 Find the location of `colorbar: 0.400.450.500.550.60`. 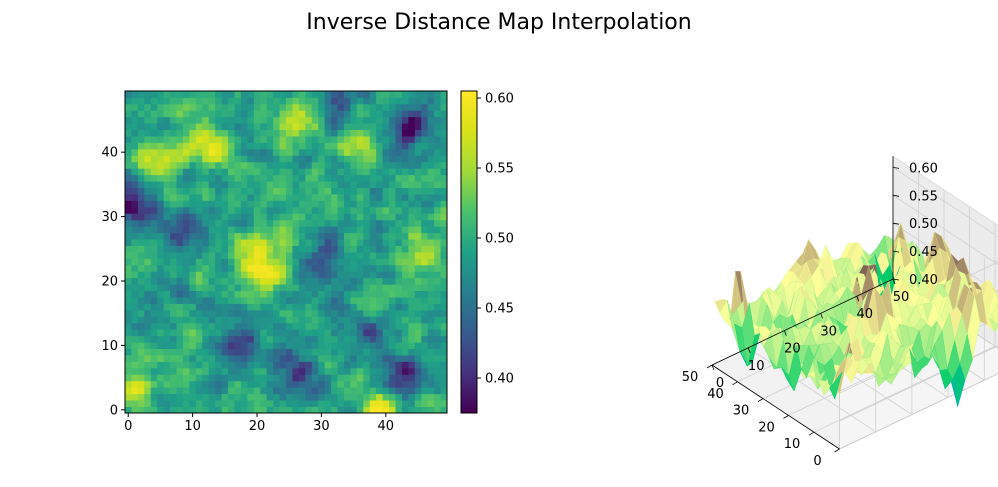

colorbar: 0.400.450.500.550.60 is located at coordinates (487, 252).